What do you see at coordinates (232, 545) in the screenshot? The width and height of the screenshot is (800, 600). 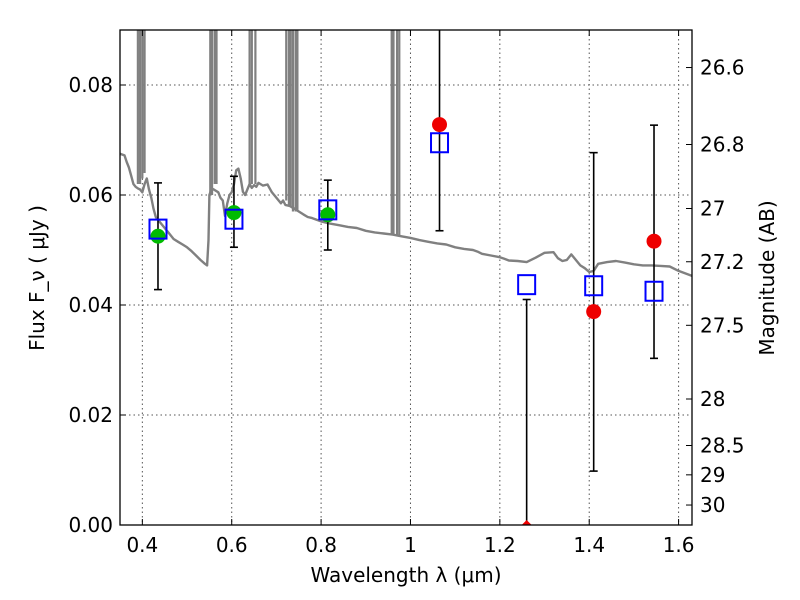 I see `x-tick-label: 0.6` at bounding box center [232, 545].